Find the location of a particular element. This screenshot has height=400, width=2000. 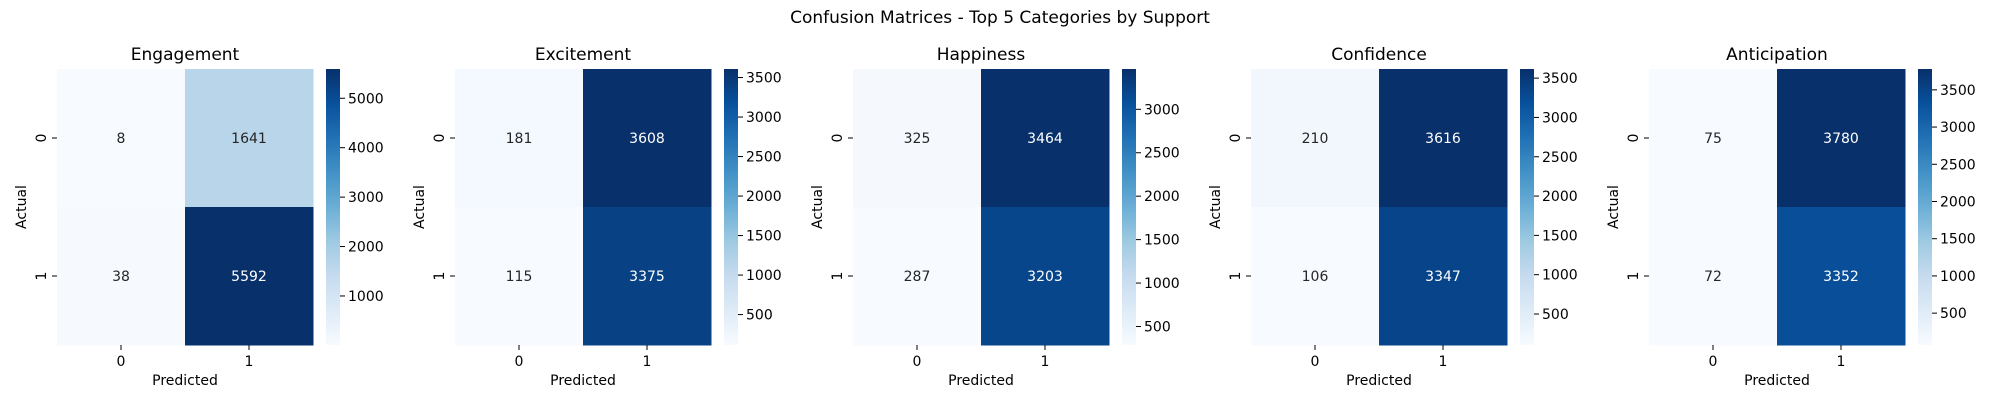

colorbar-tick-label: 5000 is located at coordinates (366, 99).